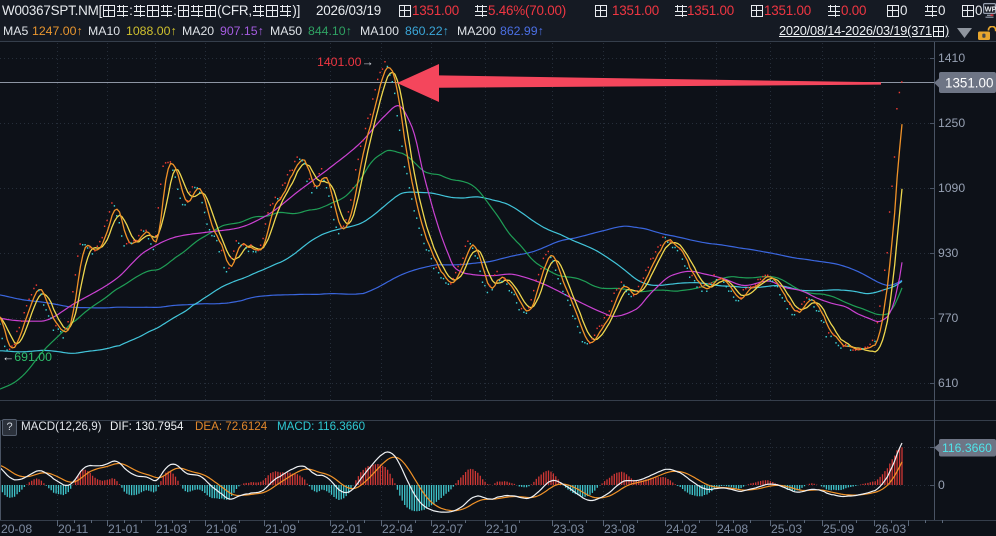 The width and height of the screenshot is (996, 536). Describe the element at coordinates (16, 529) in the screenshot. I see `svg-text: 20-08` at that location.